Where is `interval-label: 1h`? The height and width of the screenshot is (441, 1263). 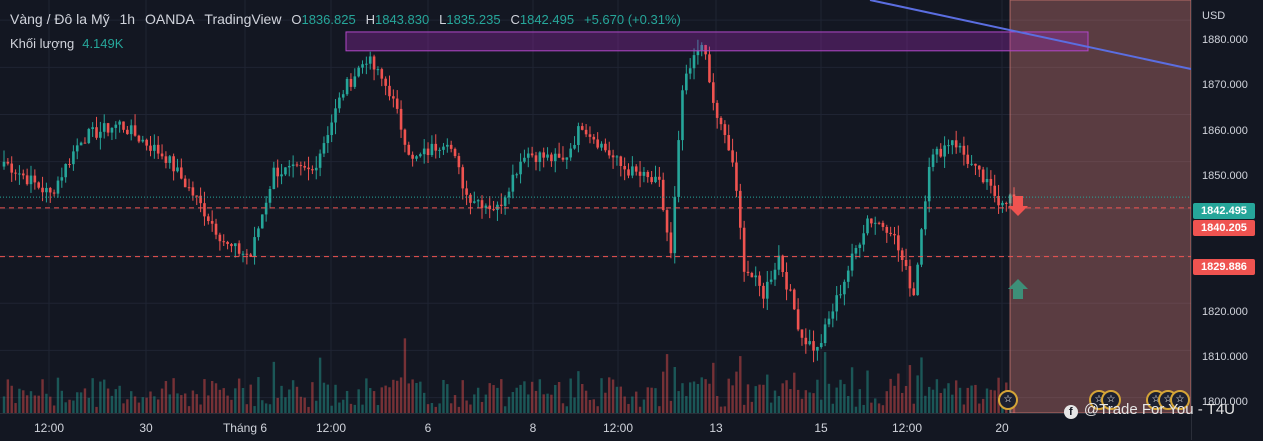
interval-label: 1h is located at coordinates (127, 19).